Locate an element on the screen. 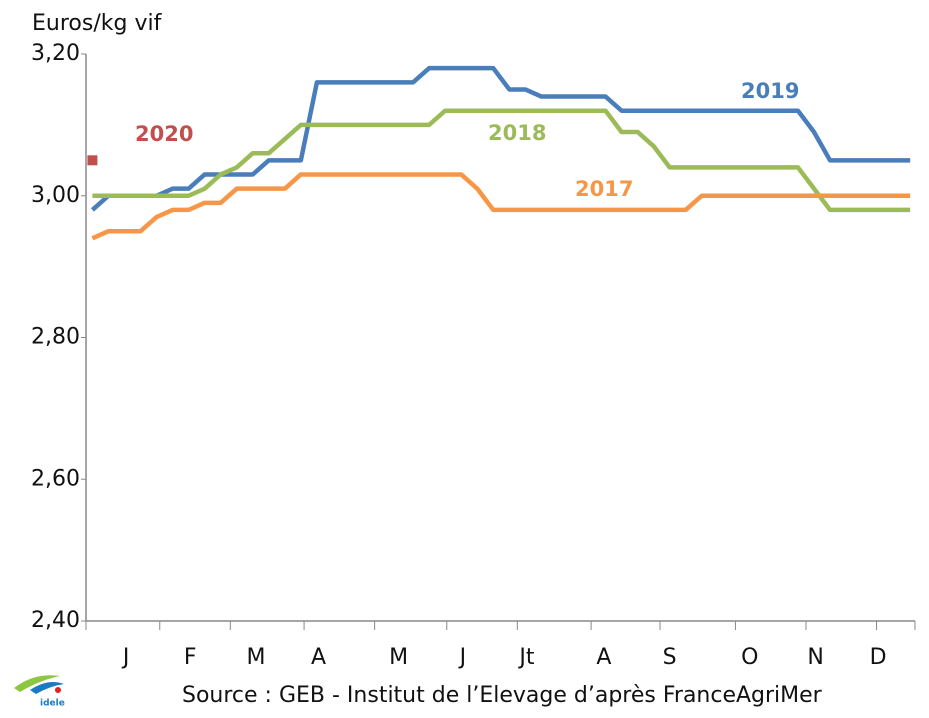  x-tick-label: N is located at coordinates (815, 657).